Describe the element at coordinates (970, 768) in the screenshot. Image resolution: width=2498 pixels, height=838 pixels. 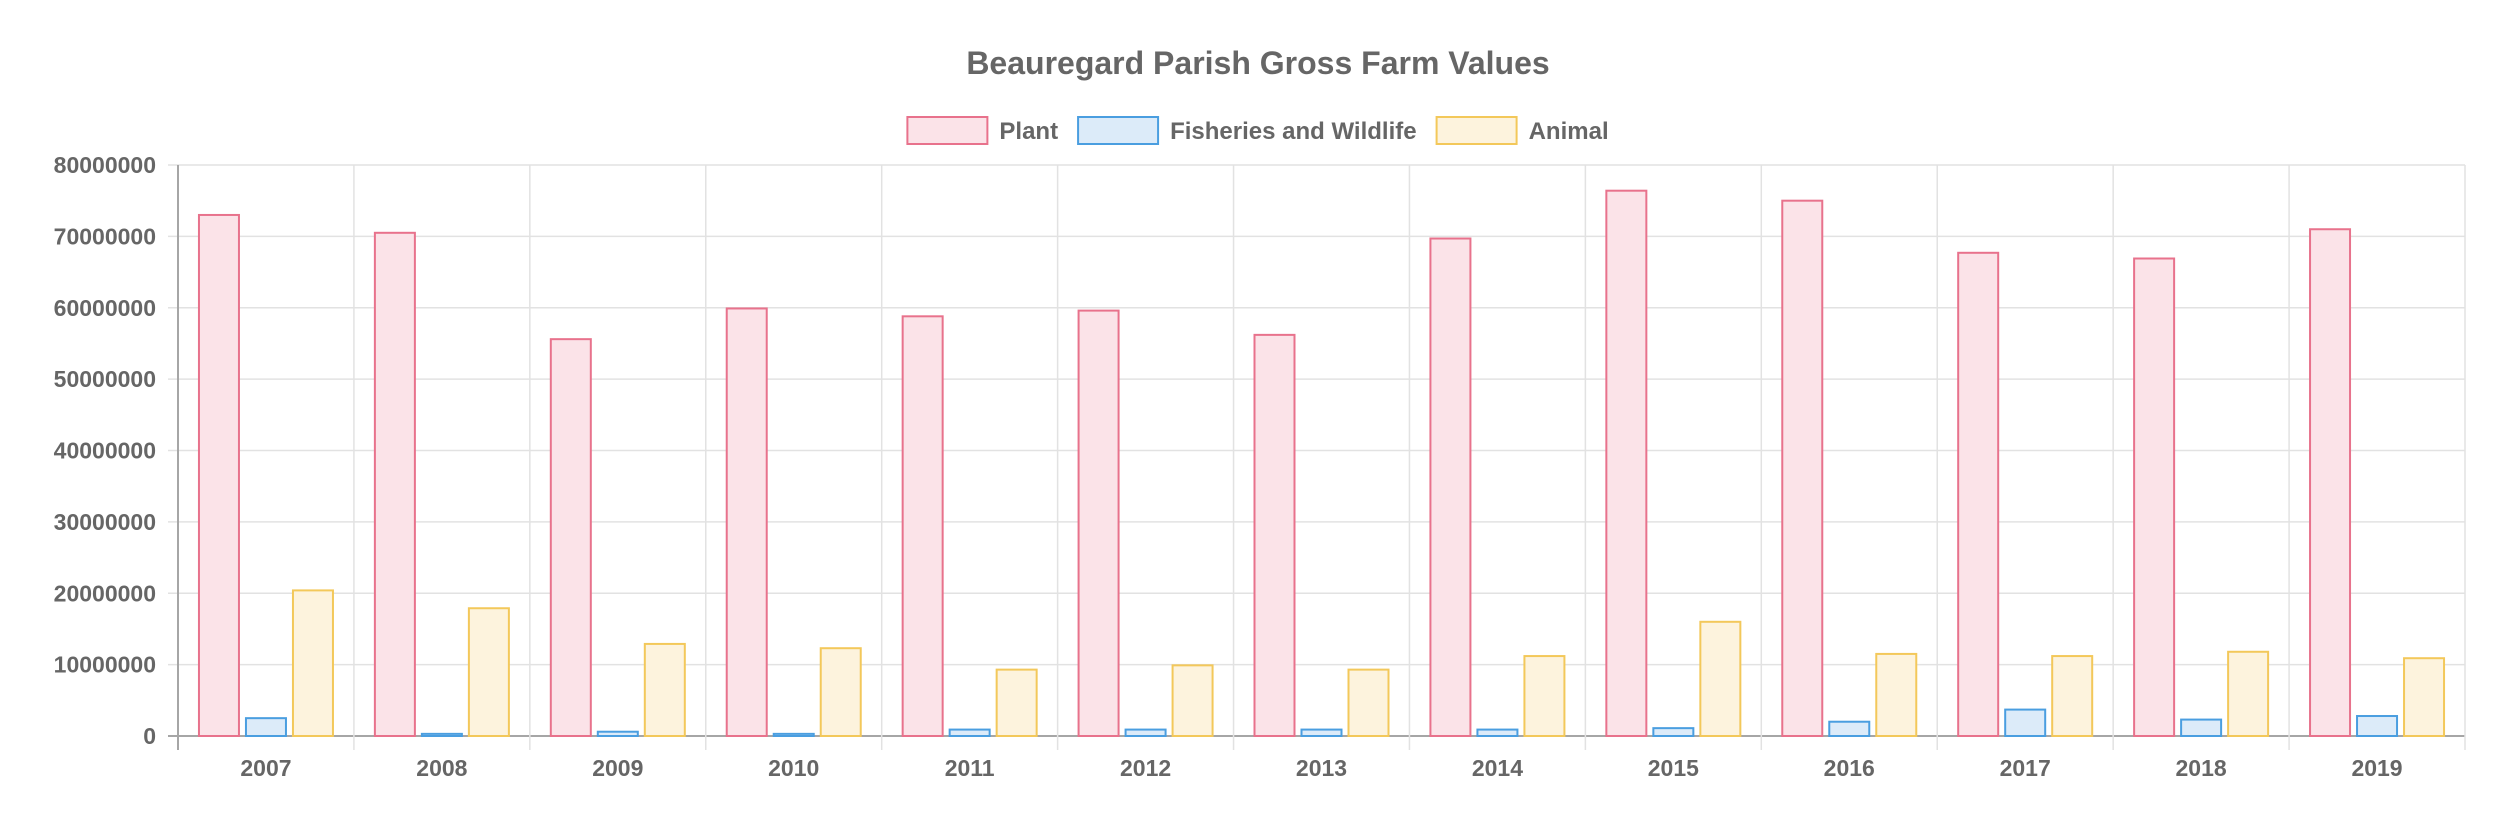
I see `x-tick-label: 2011` at that location.